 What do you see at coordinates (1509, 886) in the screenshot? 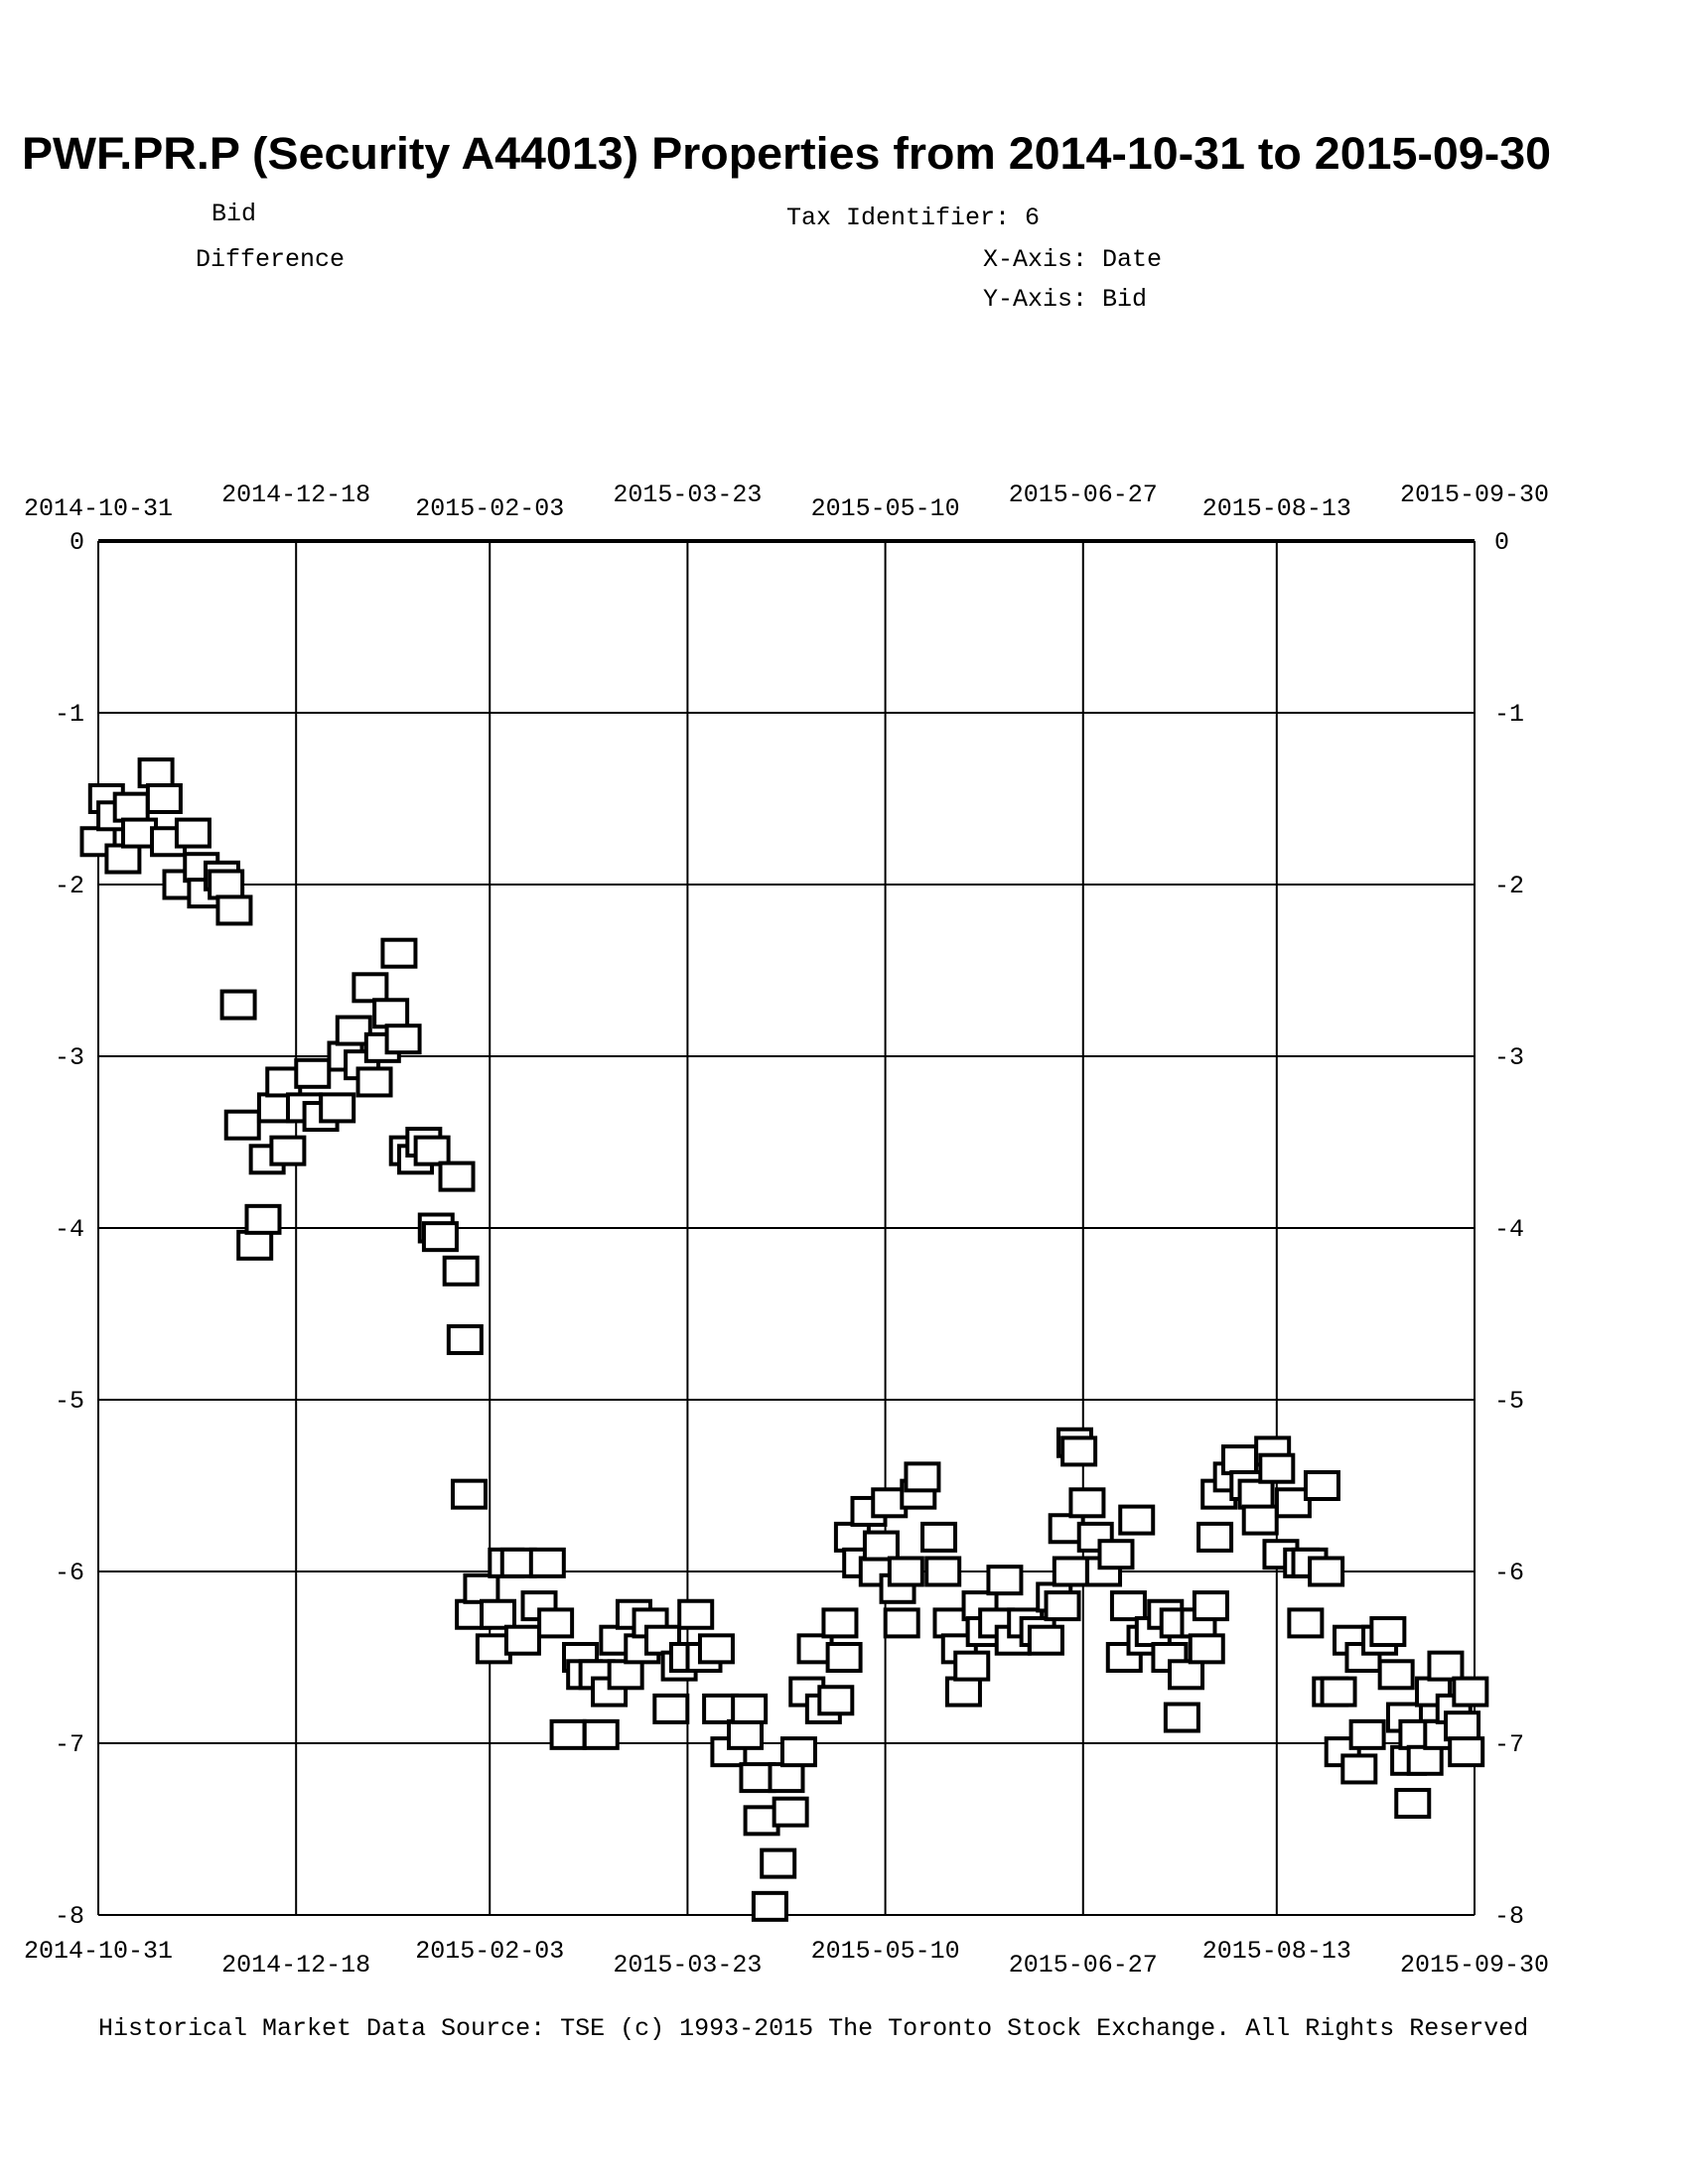
I see `y-tick-label-right: -2` at bounding box center [1509, 886].